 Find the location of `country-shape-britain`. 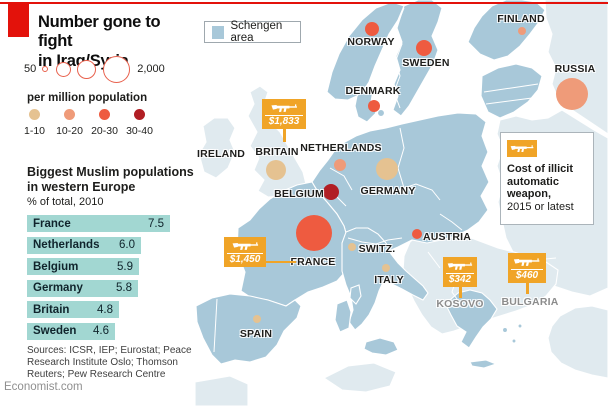

country-shape-britain is located at coordinates (277, 141).